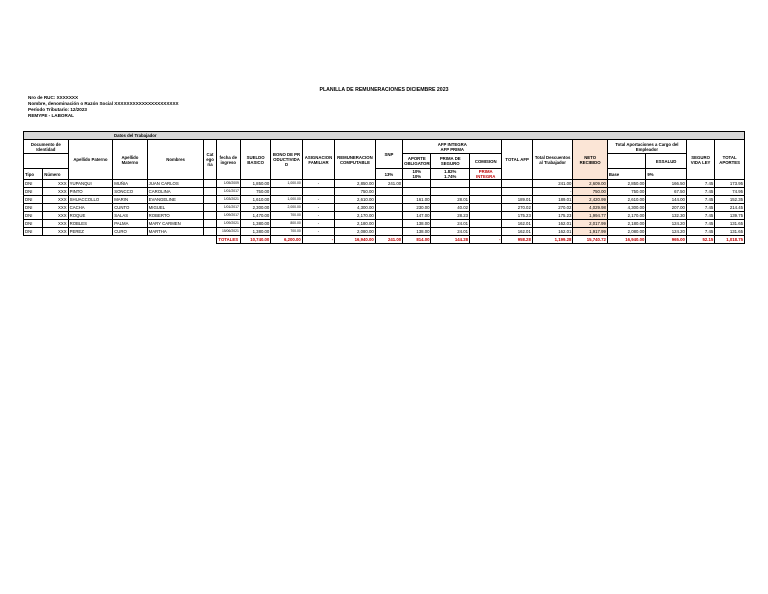 The image size is (768, 594). I want to click on essalud-cell: 124.20, so click(666, 231).